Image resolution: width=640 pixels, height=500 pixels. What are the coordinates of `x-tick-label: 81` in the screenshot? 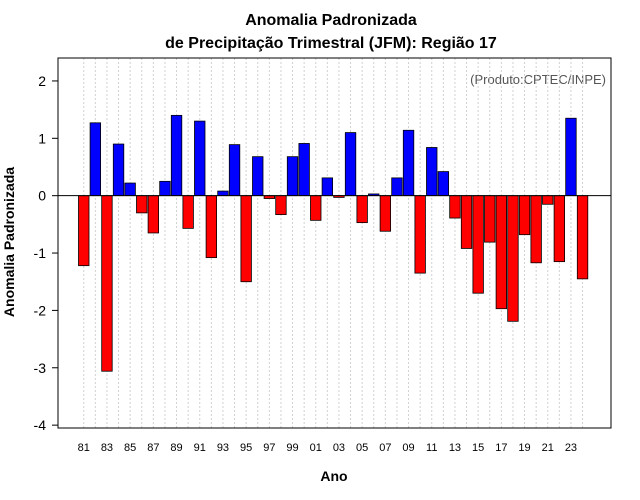 It's located at (84, 448).